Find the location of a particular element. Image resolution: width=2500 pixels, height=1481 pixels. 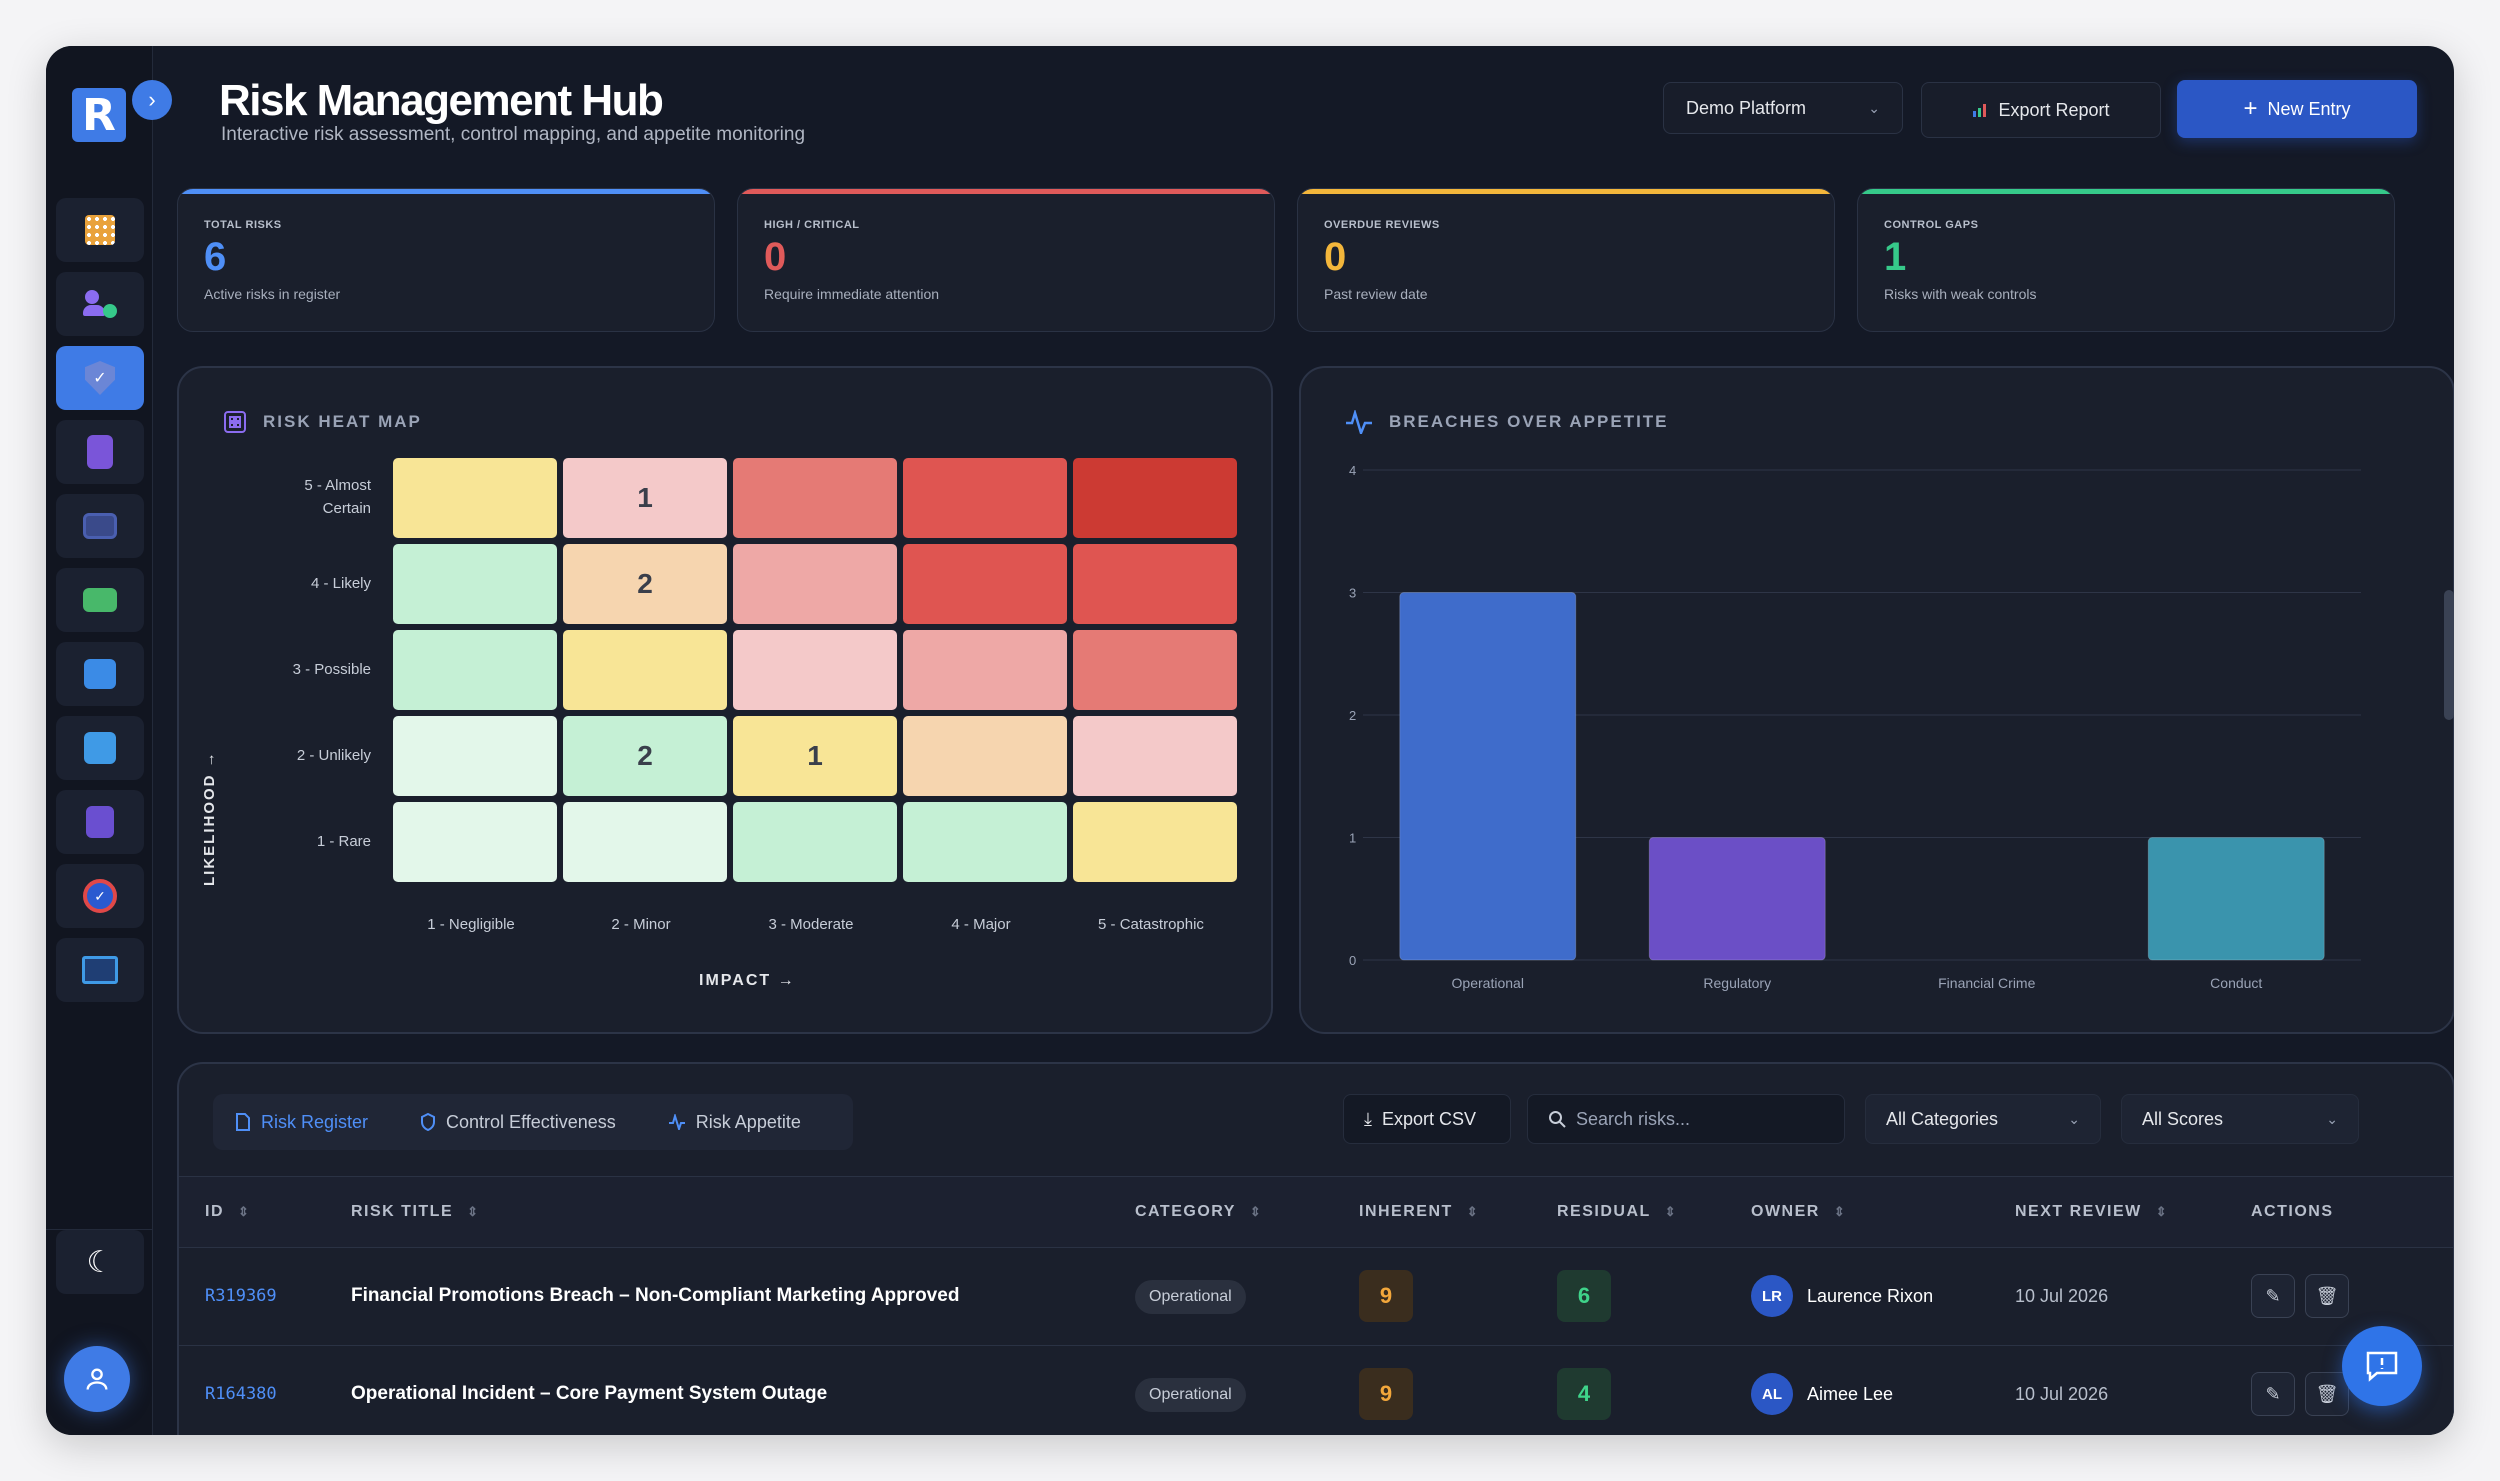

column-header: RESIDUAL ⇕ is located at coordinates (1617, 1212).